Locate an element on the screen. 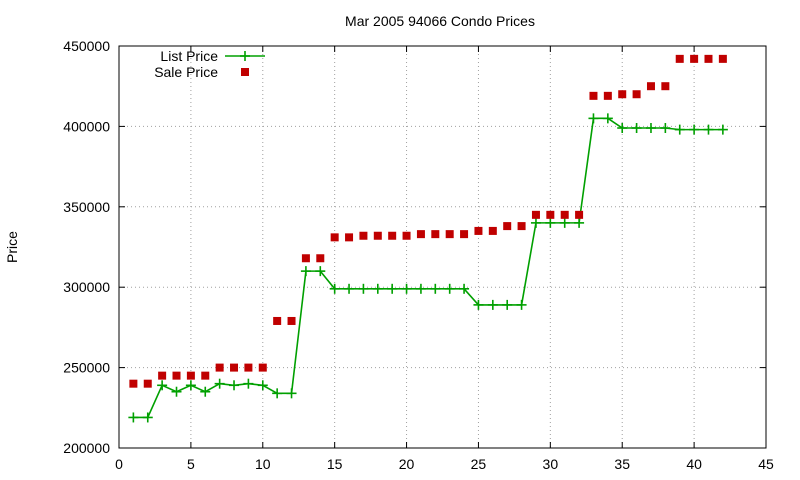 The height and width of the screenshot is (480, 800). y-tick-label: 450000 is located at coordinates (86, 46).